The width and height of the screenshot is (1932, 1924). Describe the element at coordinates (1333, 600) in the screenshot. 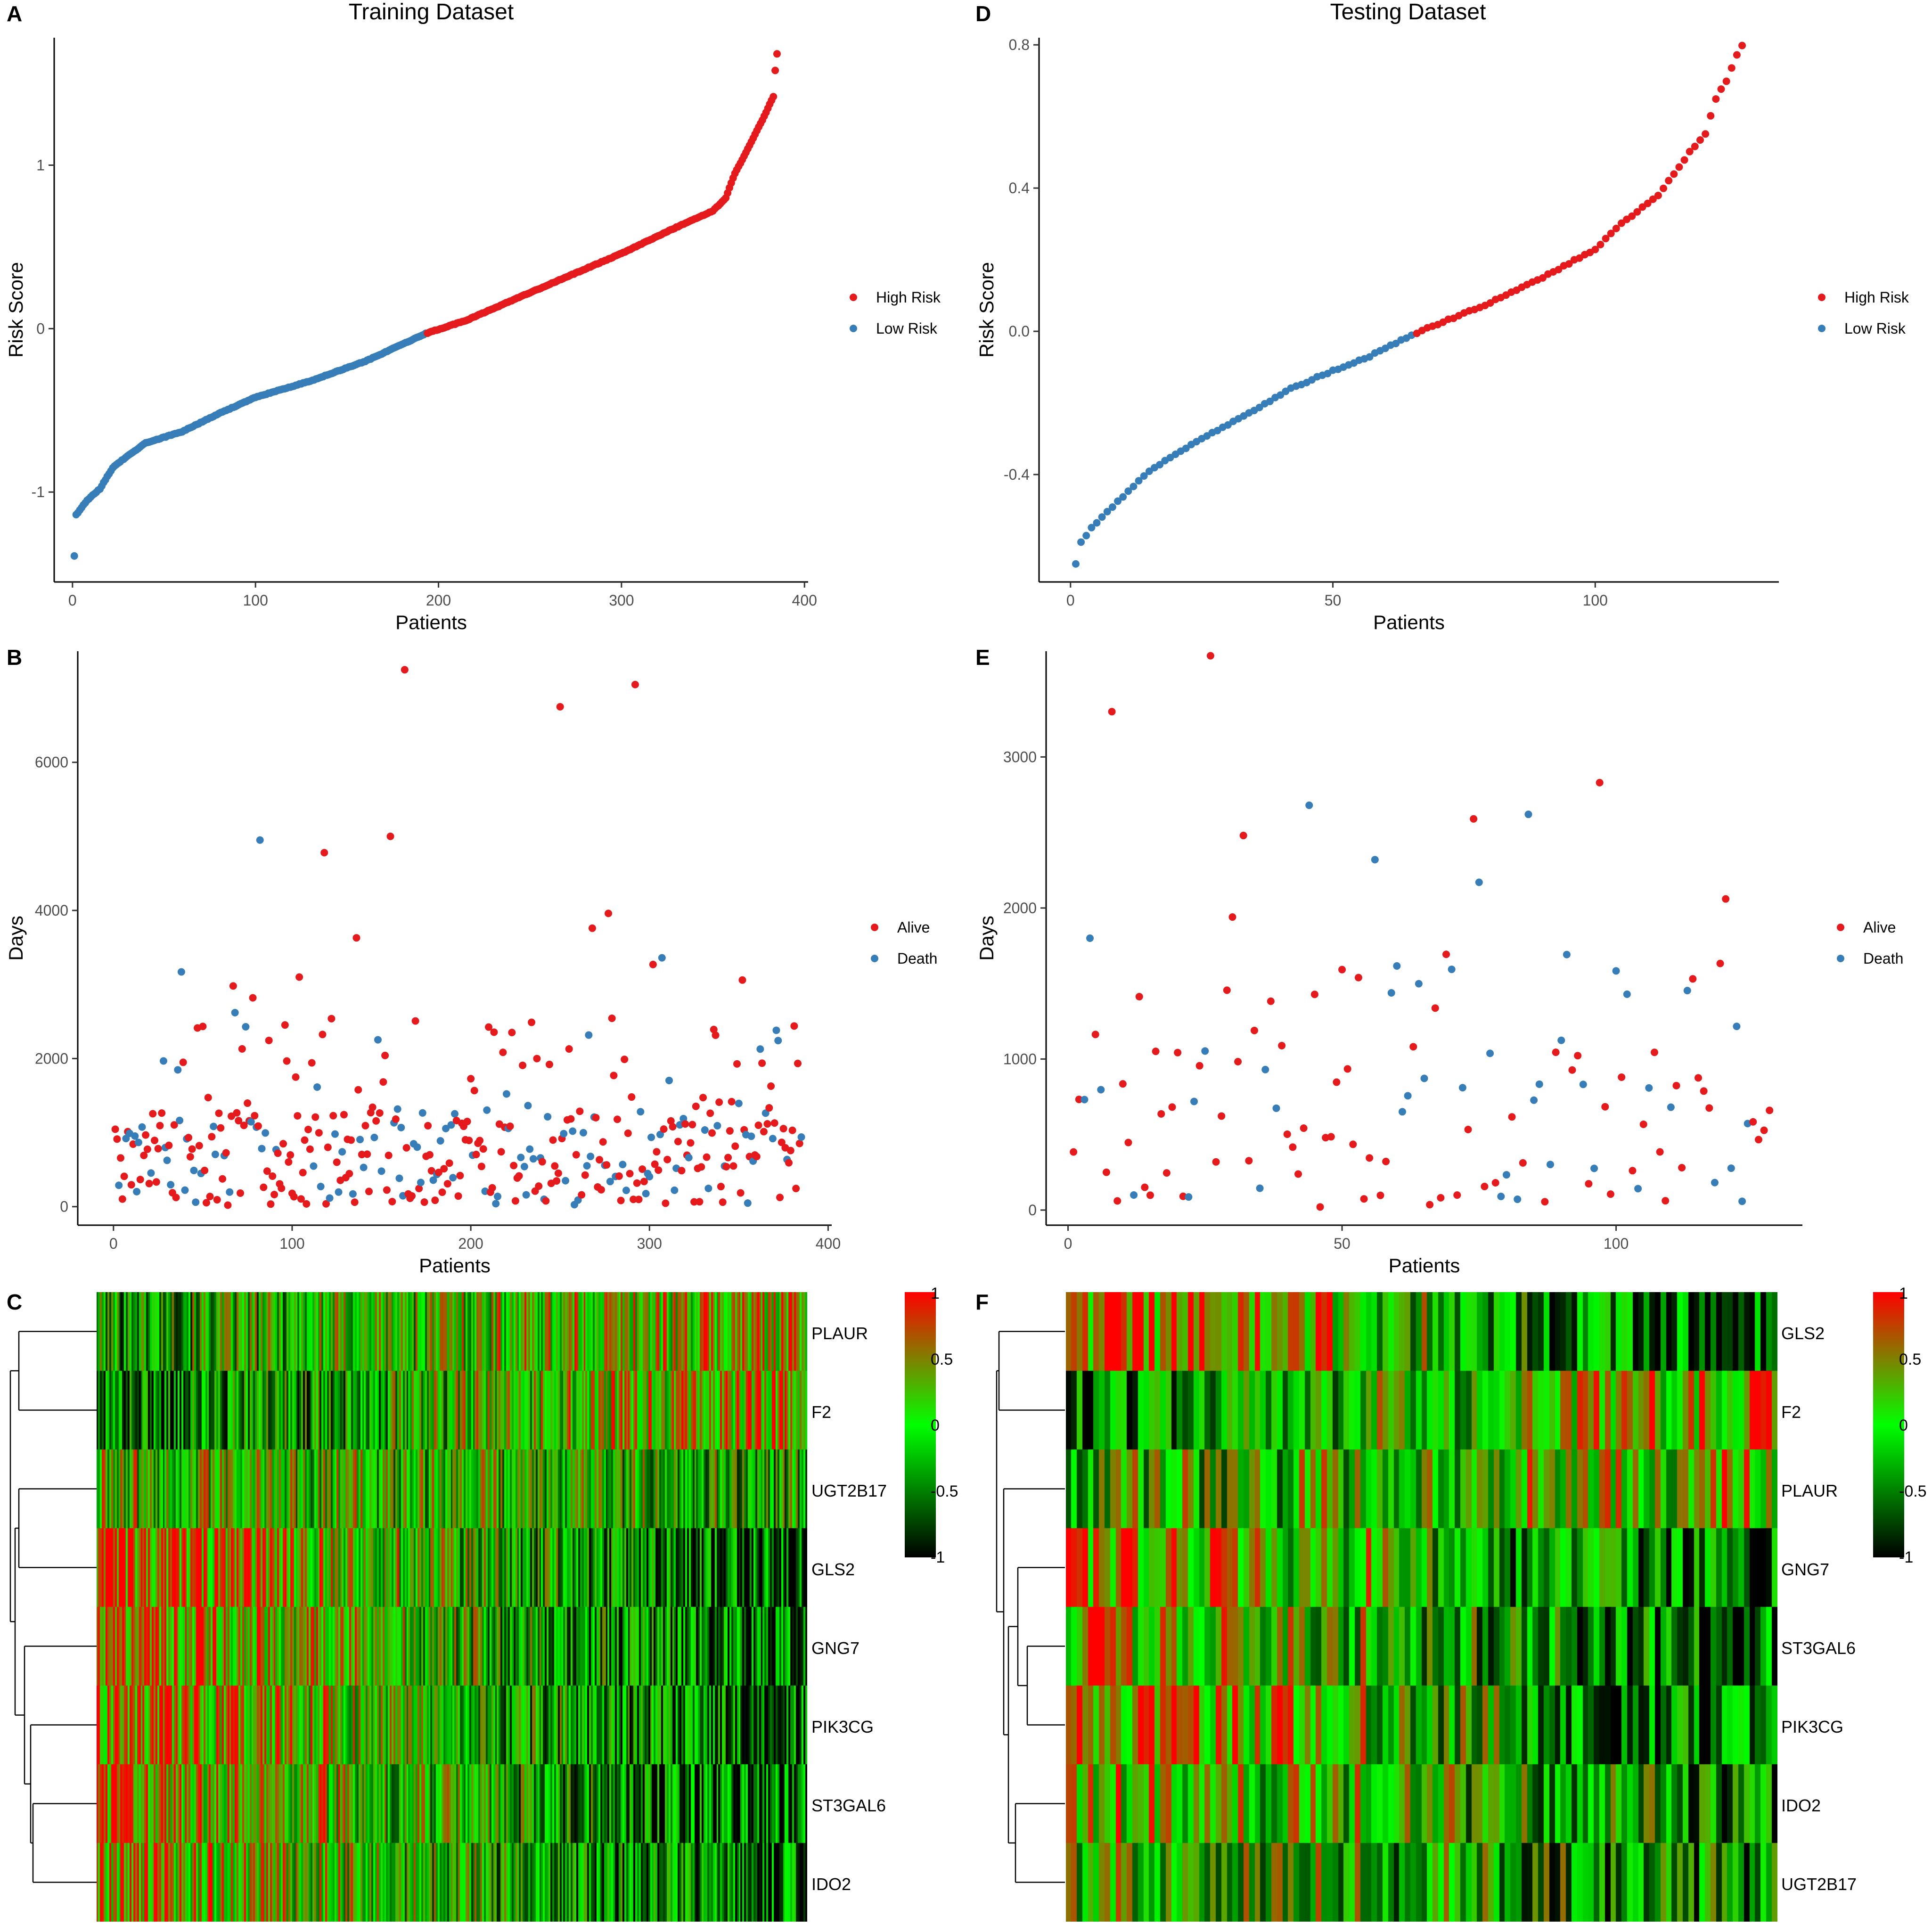

I see `x-tick-label: 50` at that location.